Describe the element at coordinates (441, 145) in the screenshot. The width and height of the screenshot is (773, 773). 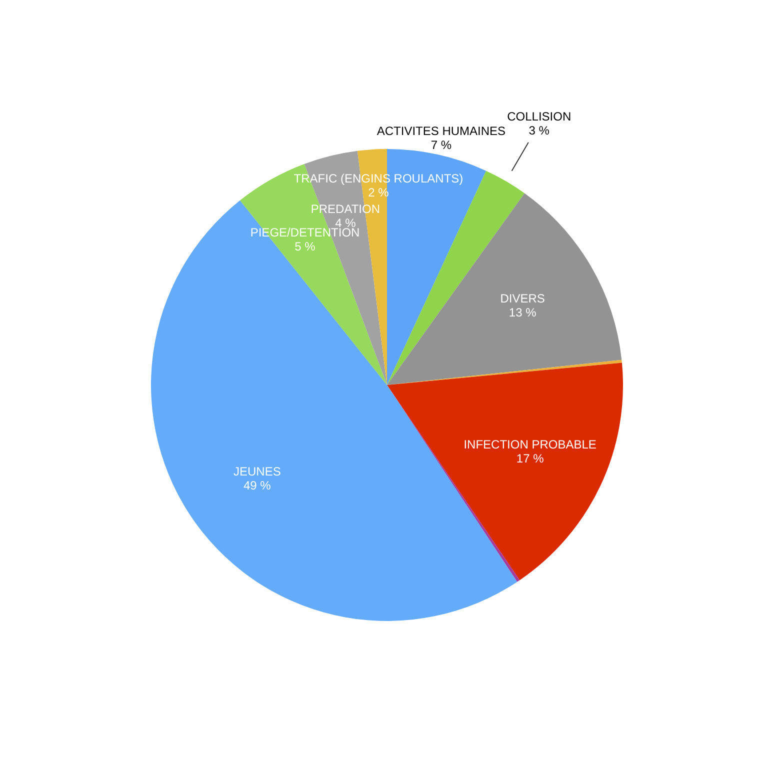
I see `data-label: 7 %` at that location.